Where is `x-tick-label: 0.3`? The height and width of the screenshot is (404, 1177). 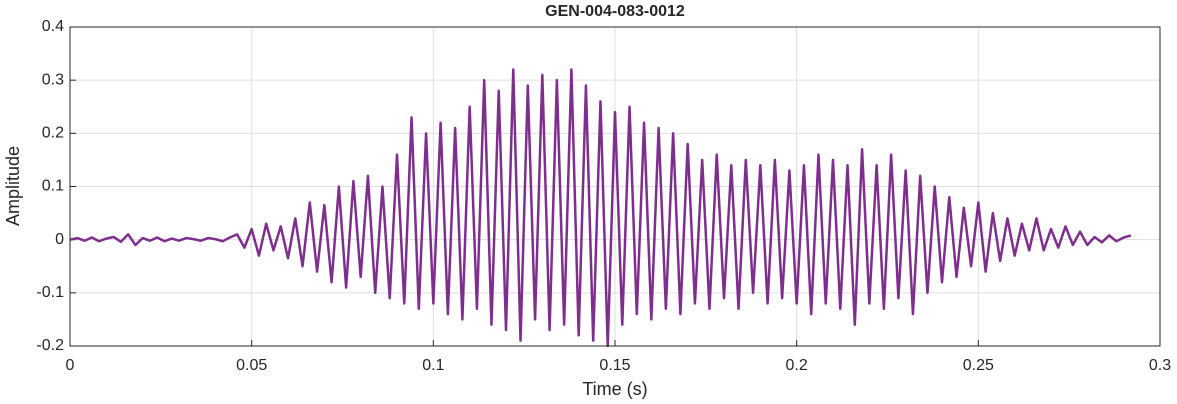 x-tick-label: 0.3 is located at coordinates (1160, 365).